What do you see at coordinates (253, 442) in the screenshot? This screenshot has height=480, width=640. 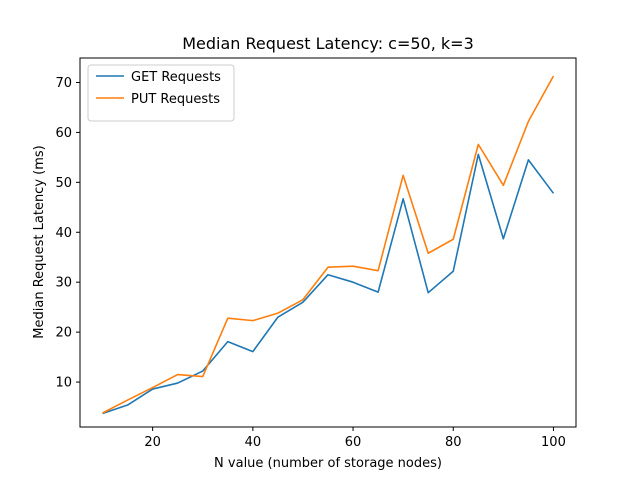 I see `x-tick-label-1: 40` at bounding box center [253, 442].